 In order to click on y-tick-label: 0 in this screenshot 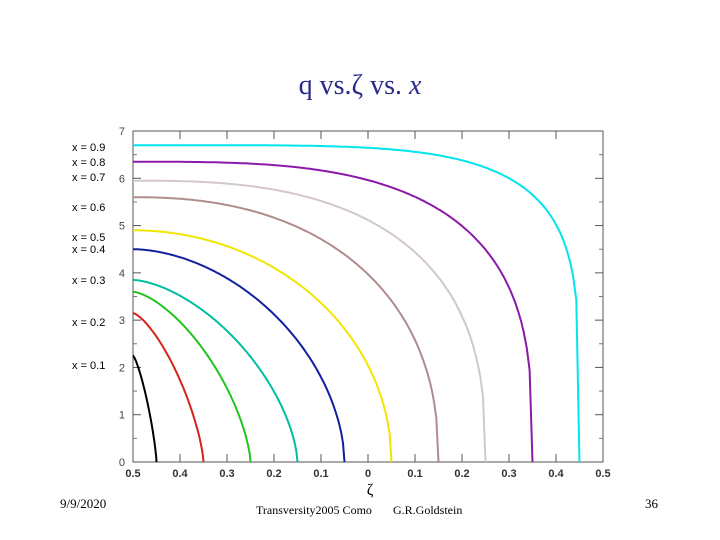, I will do `click(122, 463)`.